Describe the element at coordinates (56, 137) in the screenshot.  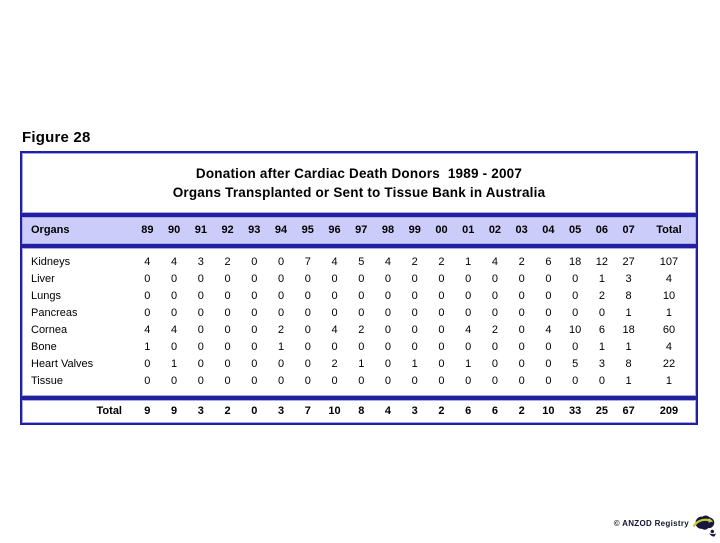
I see `figure-label: Figure 28` at that location.